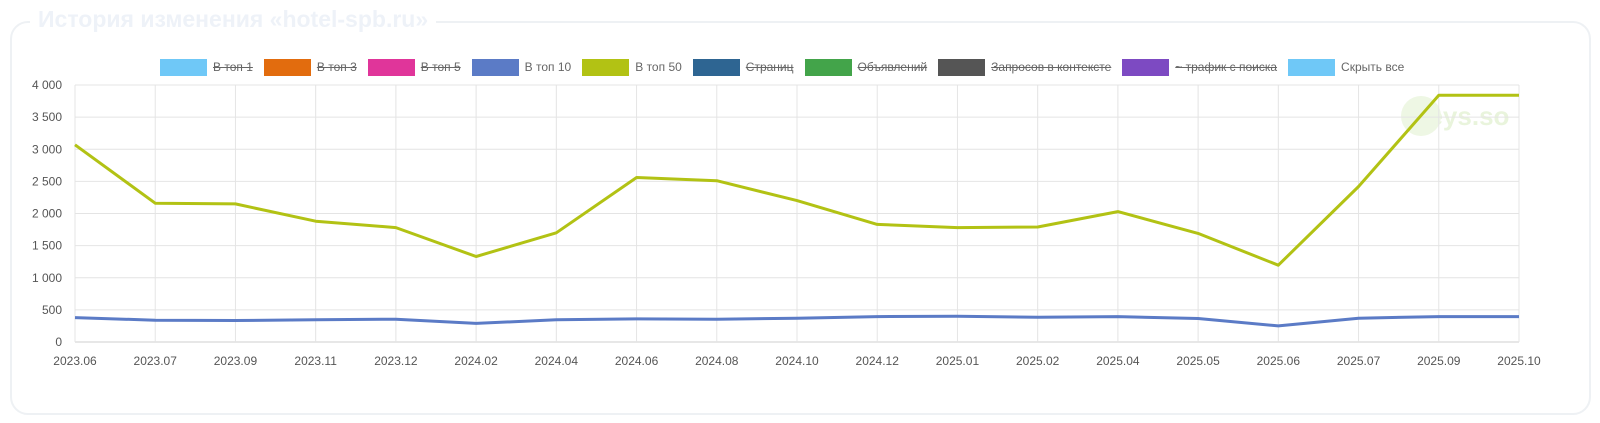  Describe the element at coordinates (47, 181) in the screenshot. I see `y-tick-label: 2 500` at that location.